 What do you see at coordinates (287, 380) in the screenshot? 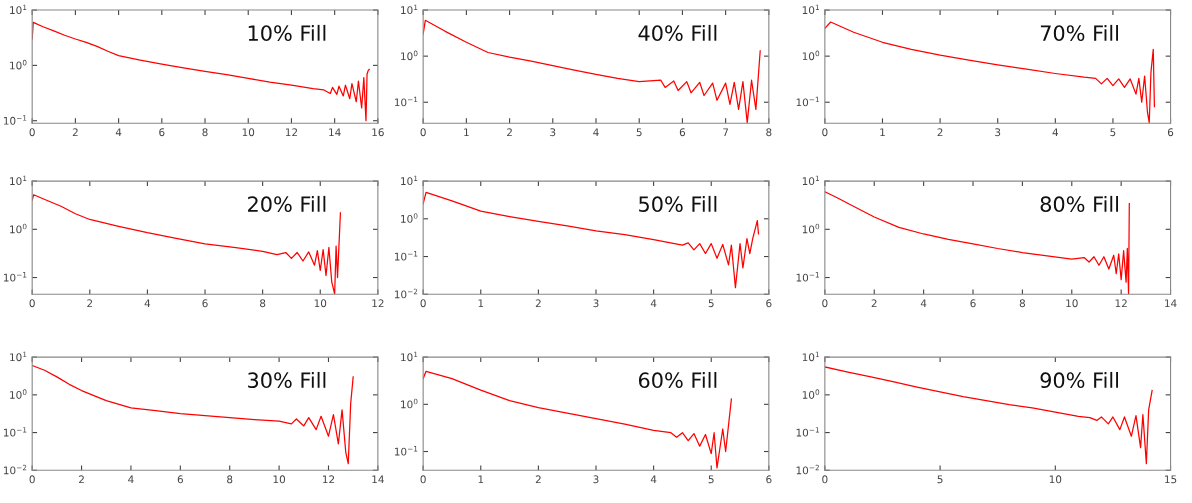
I see `annotation: 30% Fill` at bounding box center [287, 380].